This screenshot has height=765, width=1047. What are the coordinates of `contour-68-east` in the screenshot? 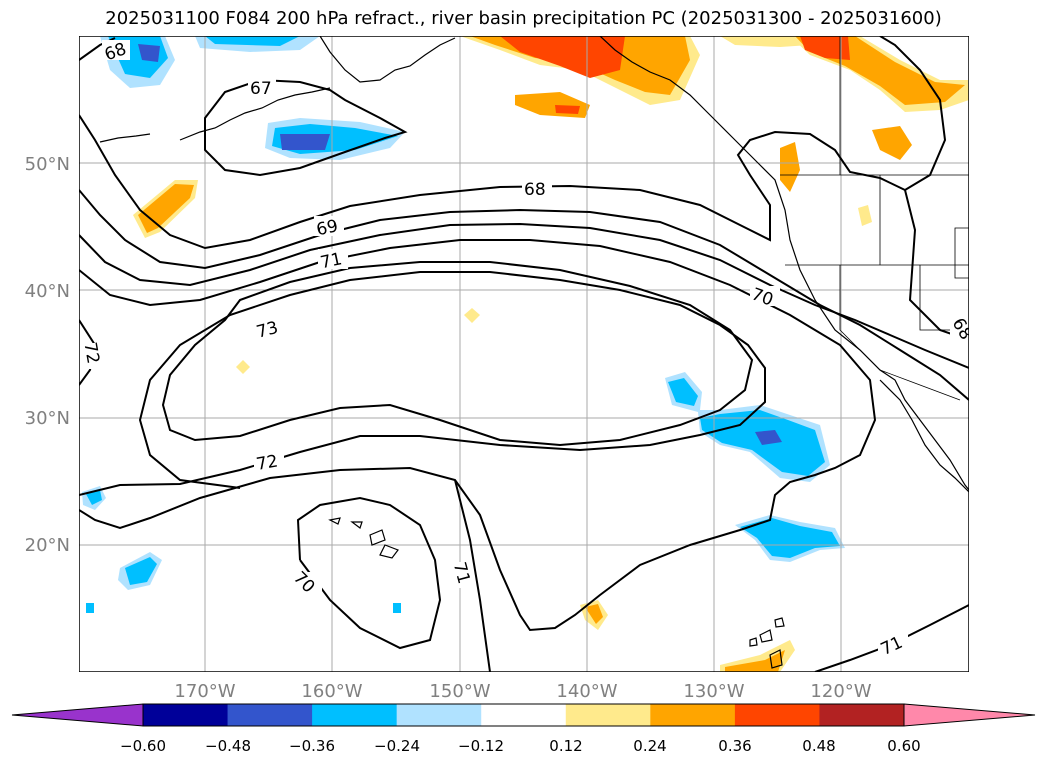 It's located at (936, 265).